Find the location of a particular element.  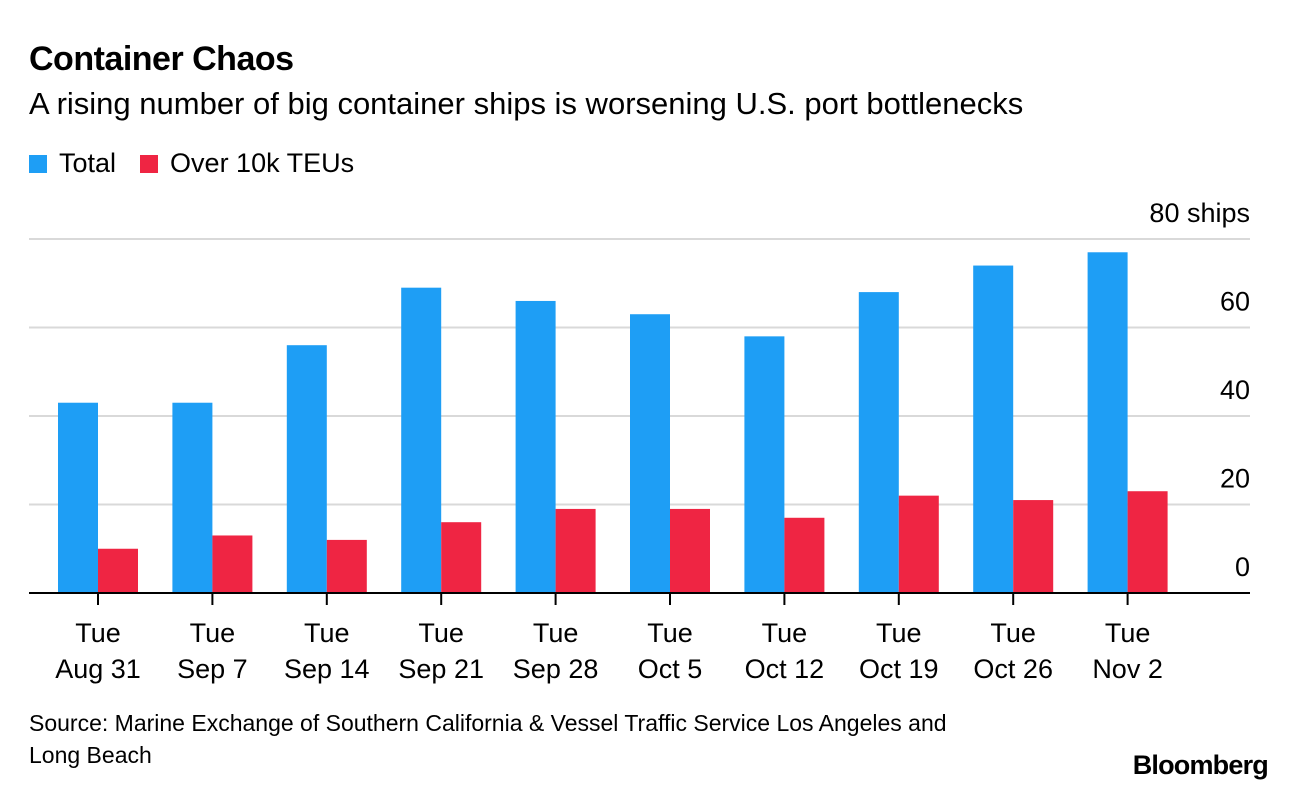

legend: Total Over 10k TEUs is located at coordinates (203, 163).